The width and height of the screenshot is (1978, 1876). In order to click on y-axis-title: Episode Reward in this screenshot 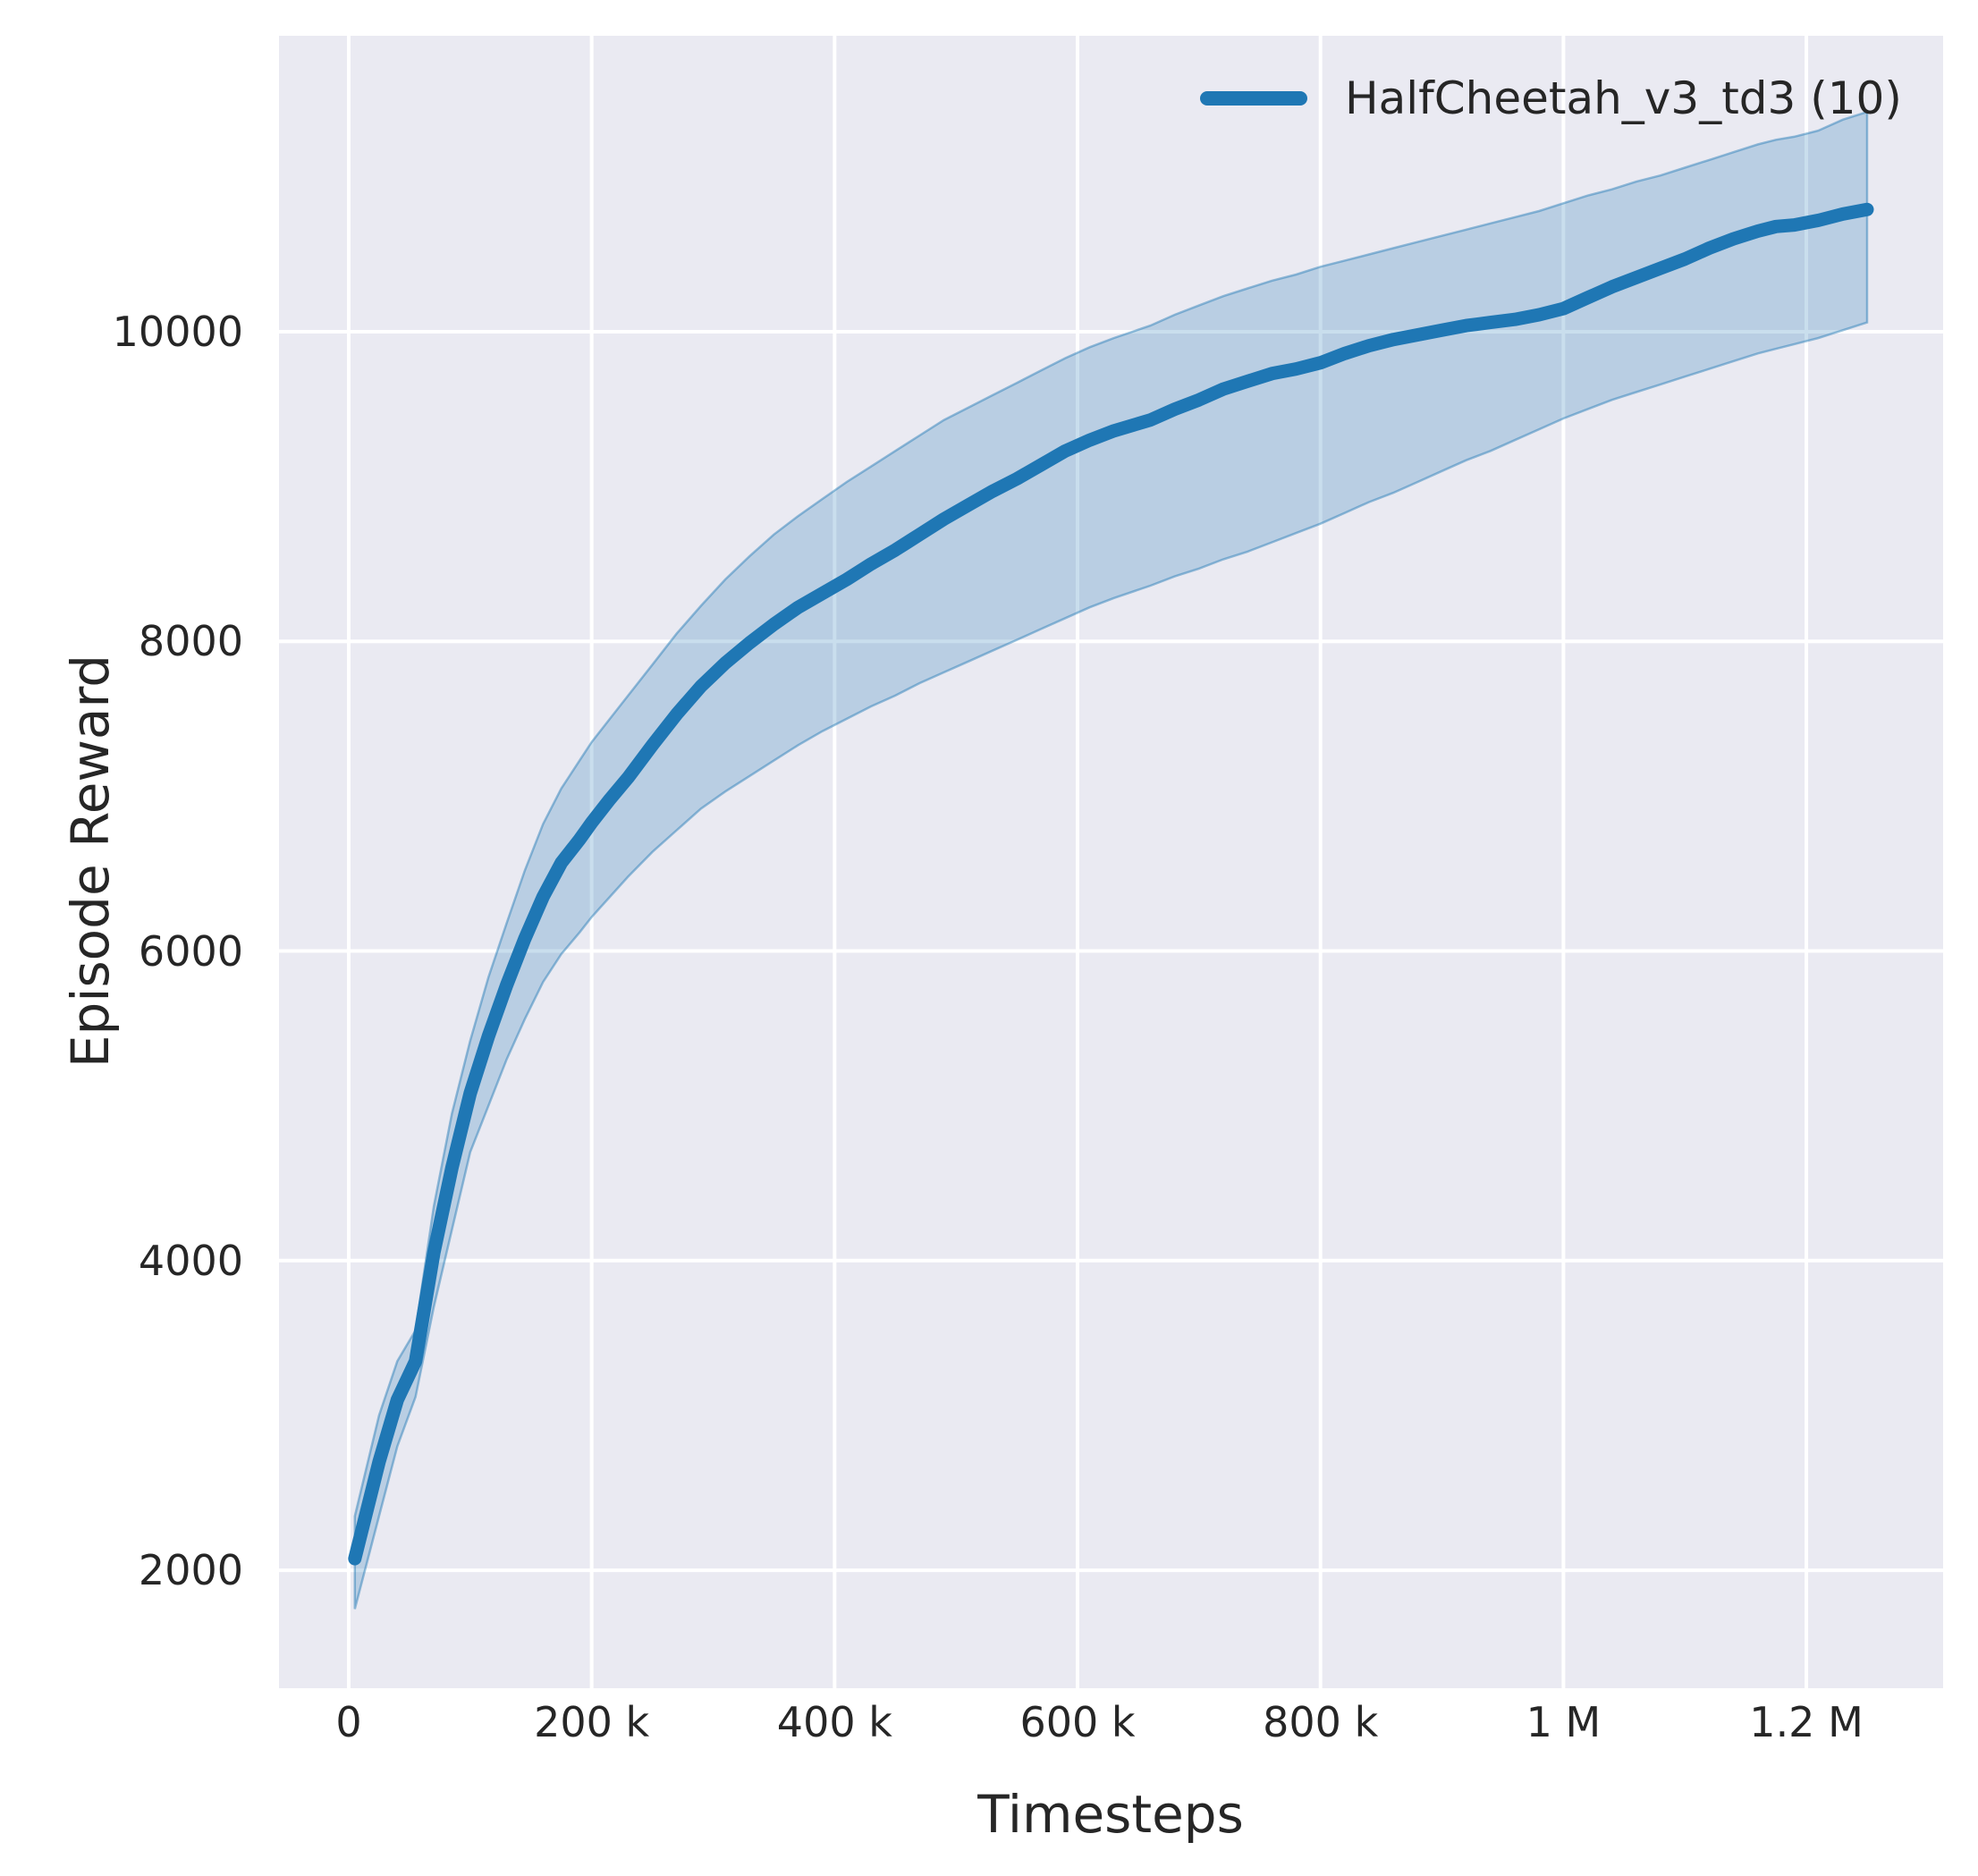, I will do `click(90, 861)`.